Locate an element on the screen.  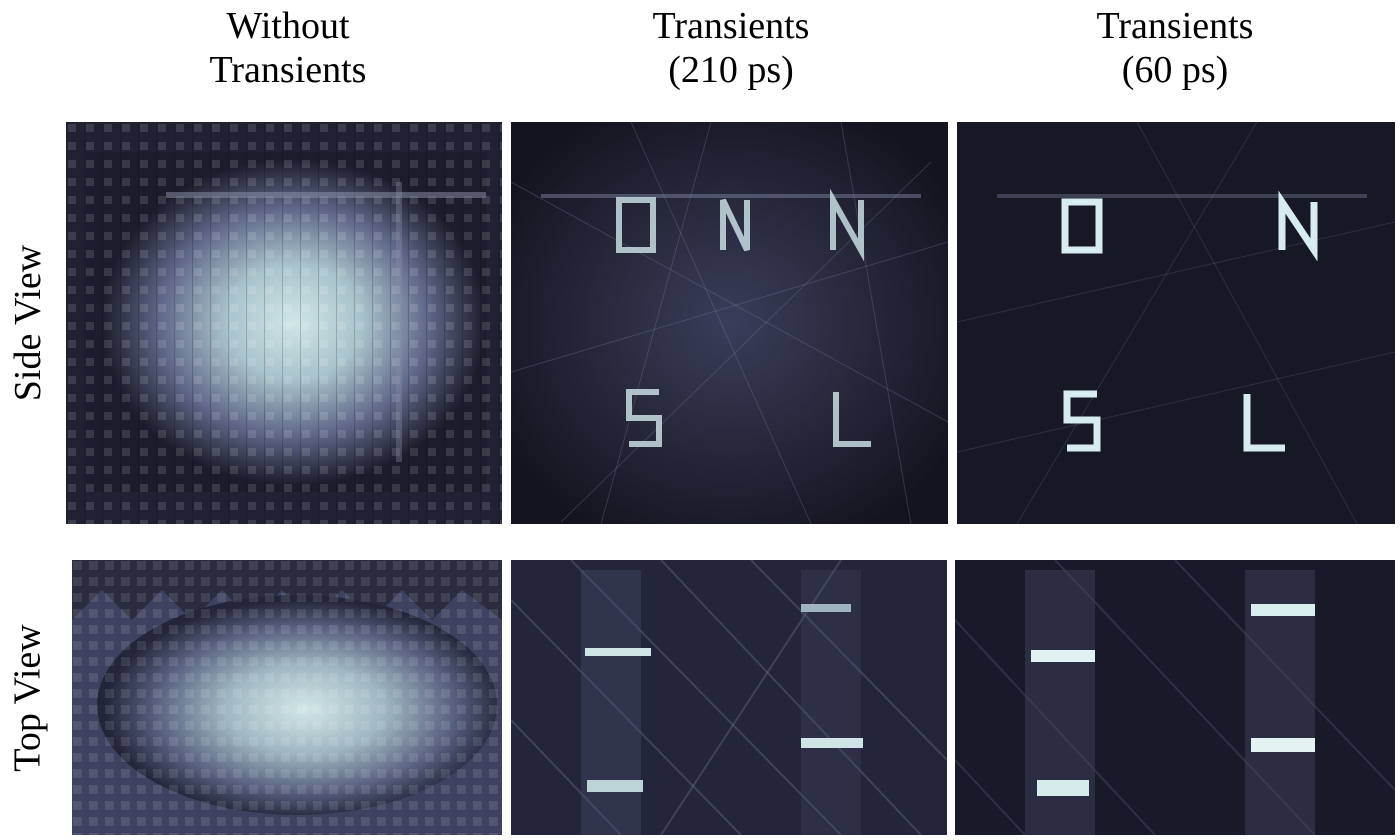
column-title-line2: (60 ps) is located at coordinates (1175, 70).